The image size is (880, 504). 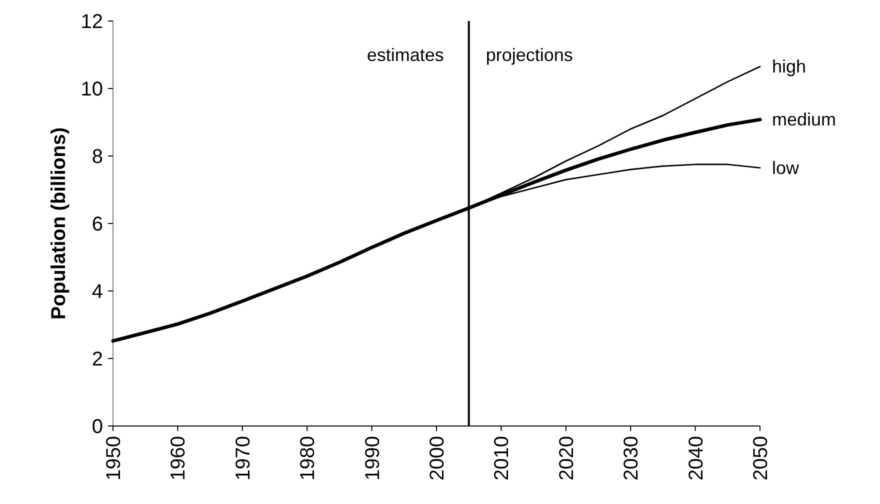 I want to click on x-tick-label: 1990, so click(x=373, y=458).